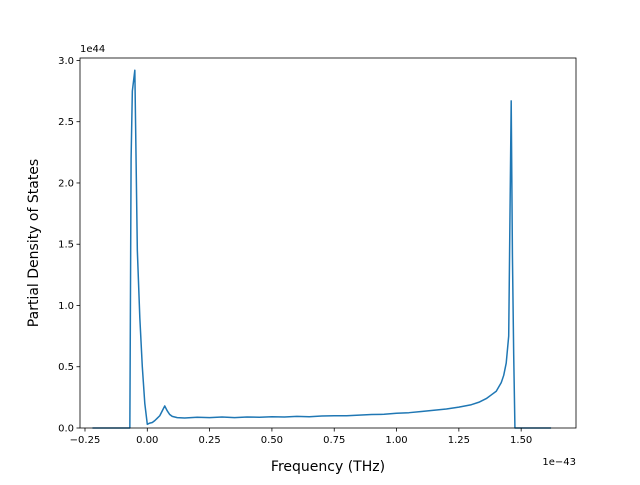 This screenshot has height=485, width=640. What do you see at coordinates (334, 440) in the screenshot?
I see `x-tick-label: 0.75` at bounding box center [334, 440].